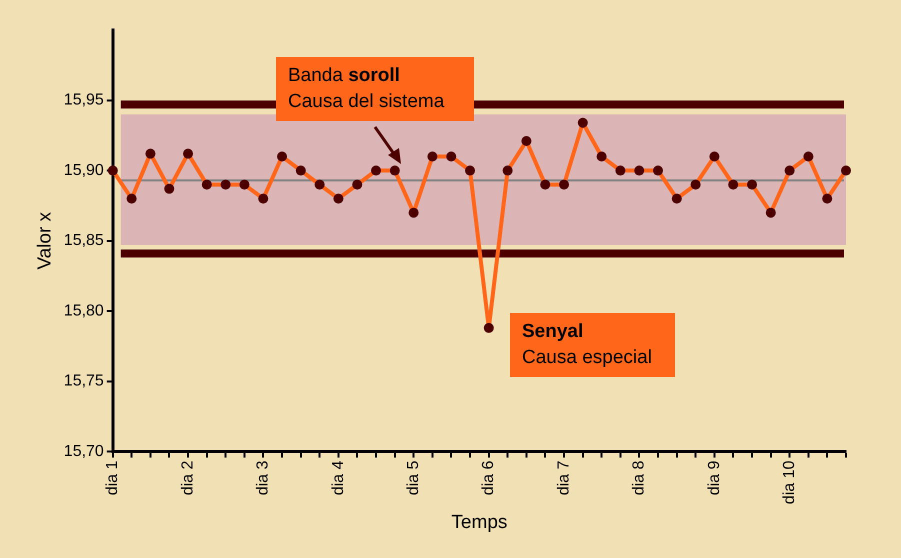  What do you see at coordinates (413, 478) in the screenshot?
I see `x-tick-label: dia 5` at bounding box center [413, 478].